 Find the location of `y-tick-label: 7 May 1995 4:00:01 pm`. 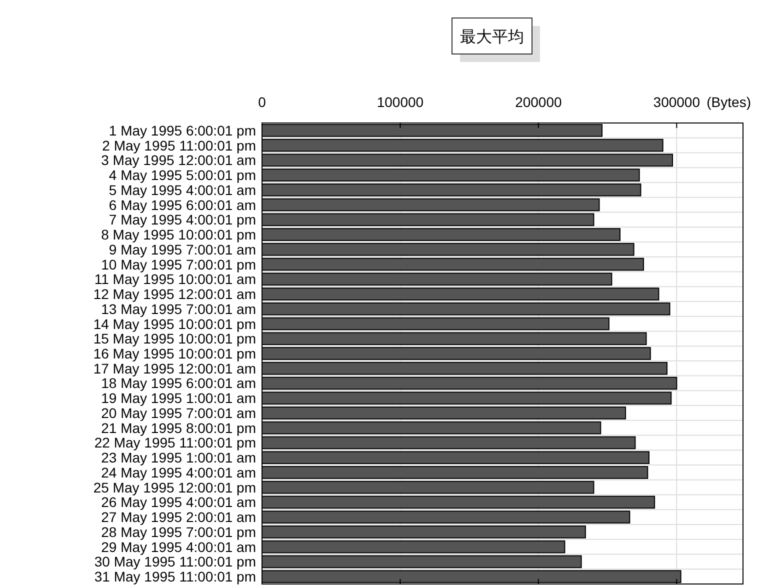

y-tick-label: 7 May 1995 4:00:01 pm is located at coordinates (182, 220).